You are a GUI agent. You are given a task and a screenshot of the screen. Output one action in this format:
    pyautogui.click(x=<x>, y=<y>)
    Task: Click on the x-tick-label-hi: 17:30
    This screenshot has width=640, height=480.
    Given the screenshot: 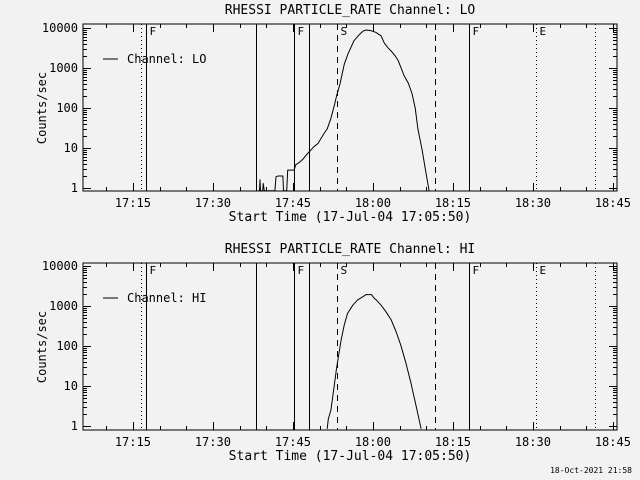 What is the action you would take?
    pyautogui.click(x=212, y=442)
    